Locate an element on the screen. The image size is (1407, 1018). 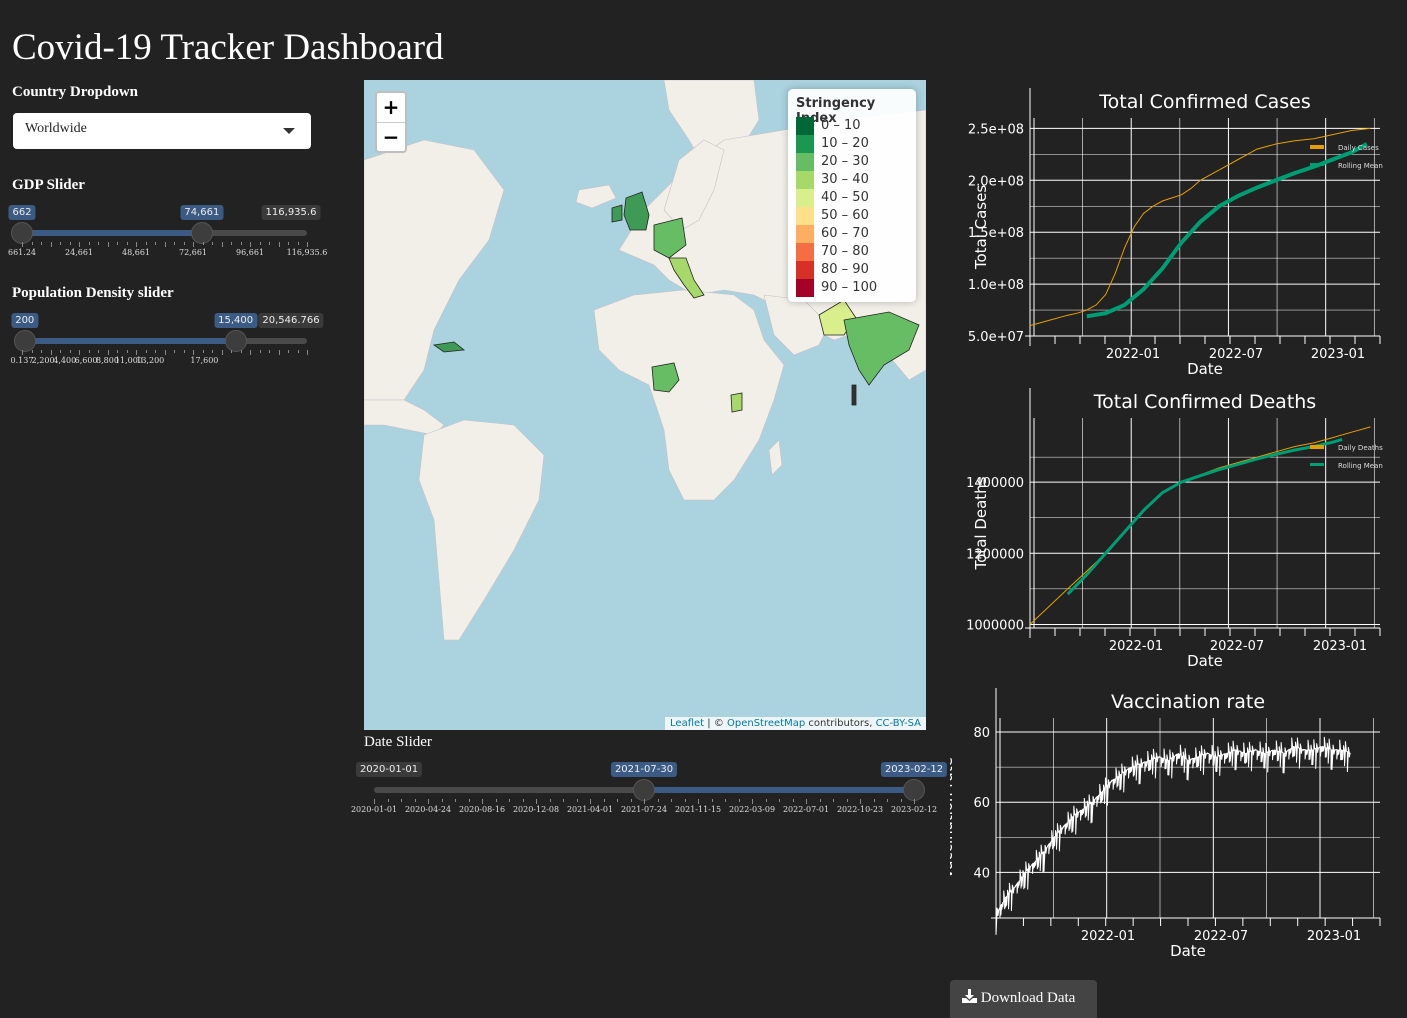
country-dropdown-value: Worldwide is located at coordinates (56, 128).